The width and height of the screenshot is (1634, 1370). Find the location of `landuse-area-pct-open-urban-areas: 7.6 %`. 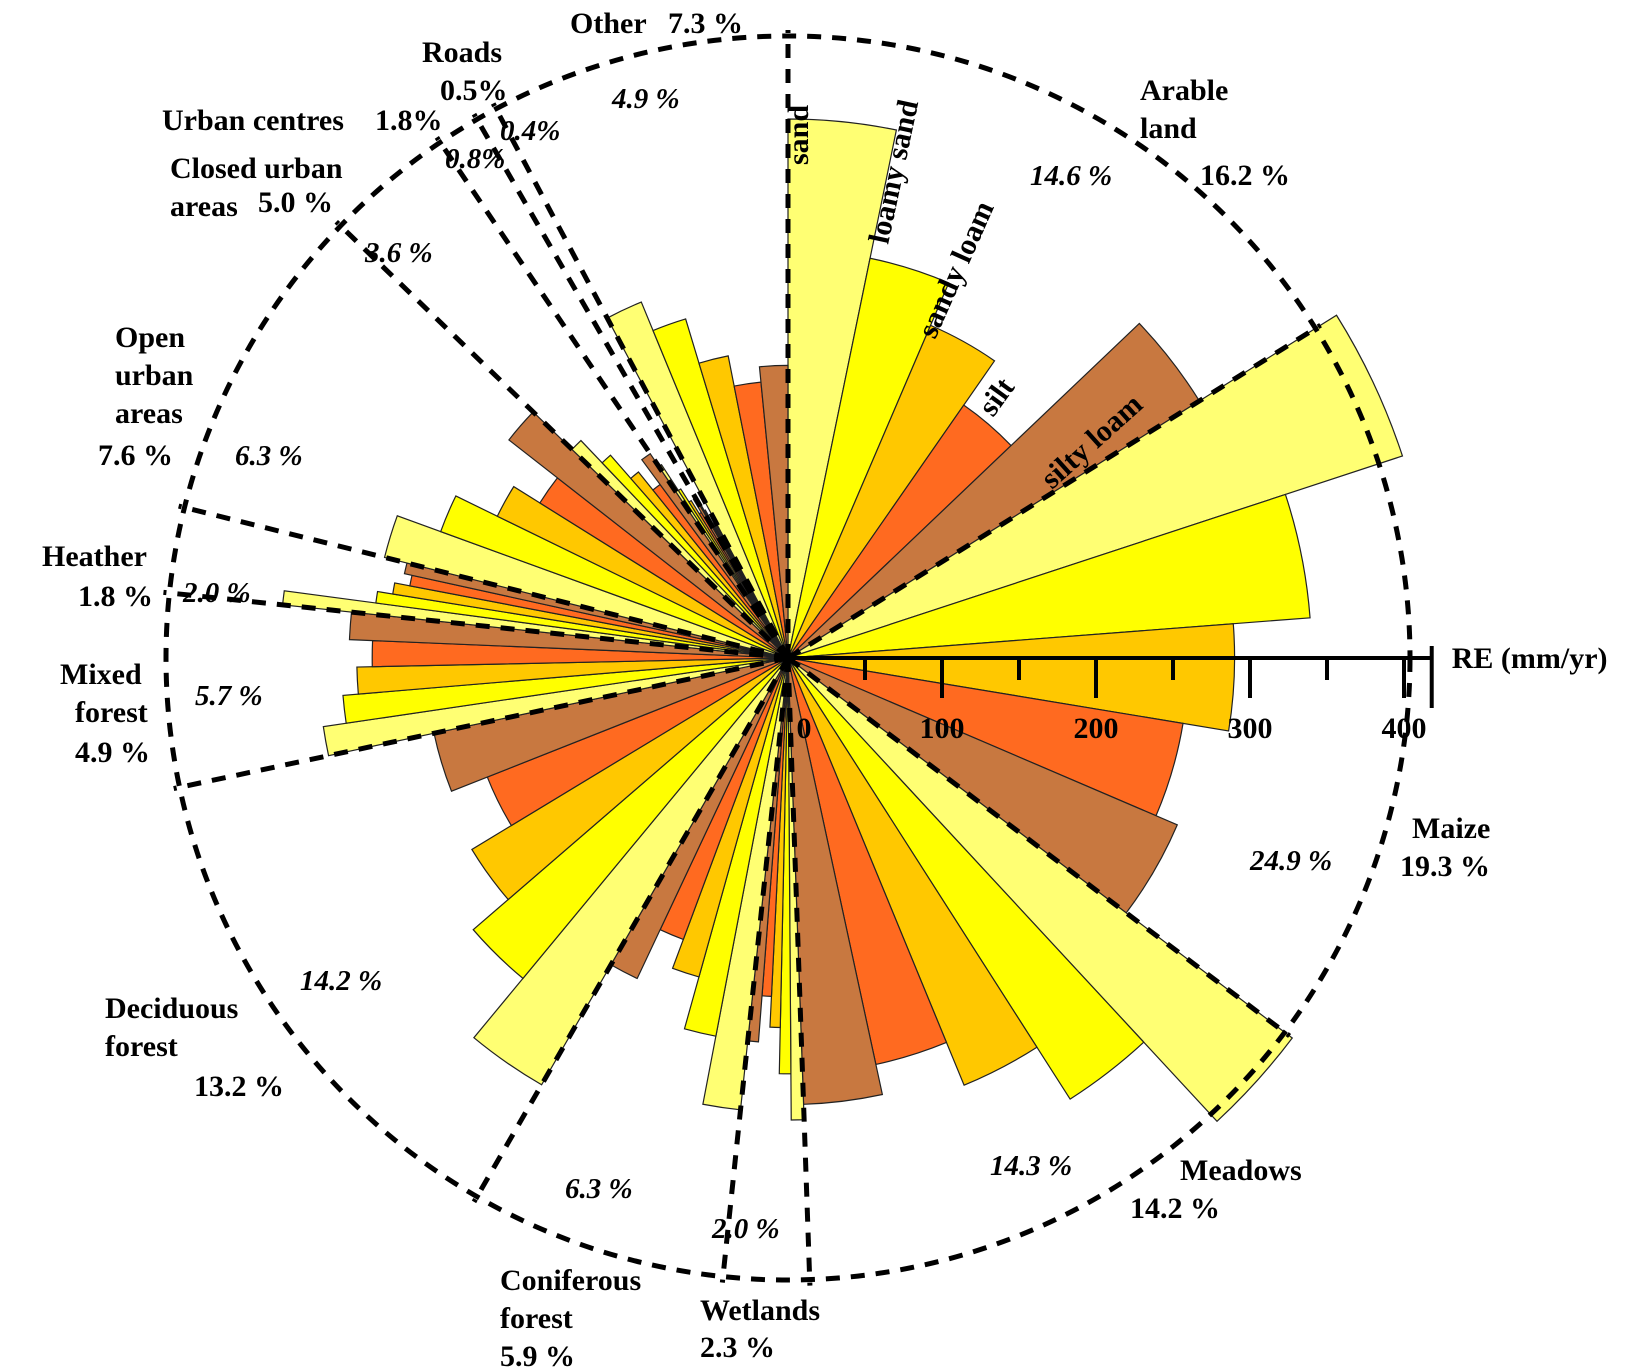

landuse-area-pct-open-urban-areas: 7.6 % is located at coordinates (135, 455).